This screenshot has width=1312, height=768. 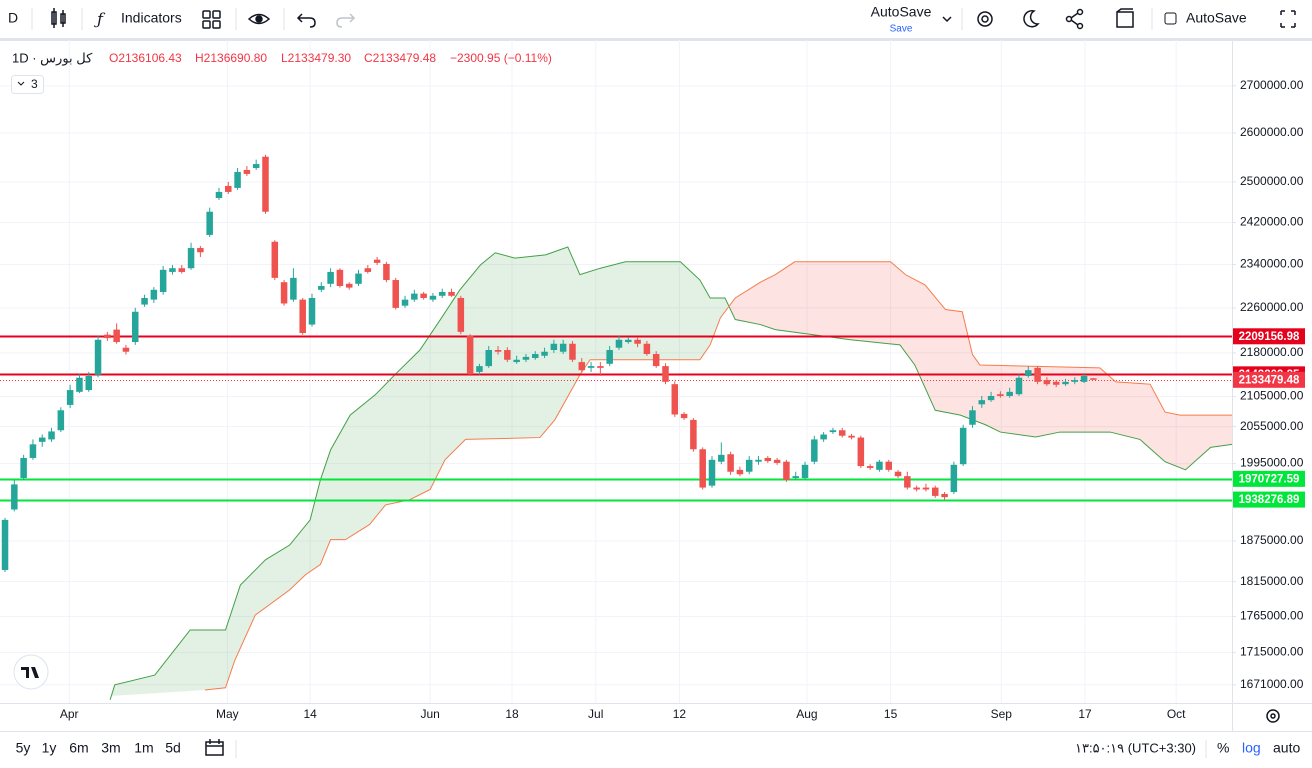 I want to click on date-range-button, so click(x=214, y=747).